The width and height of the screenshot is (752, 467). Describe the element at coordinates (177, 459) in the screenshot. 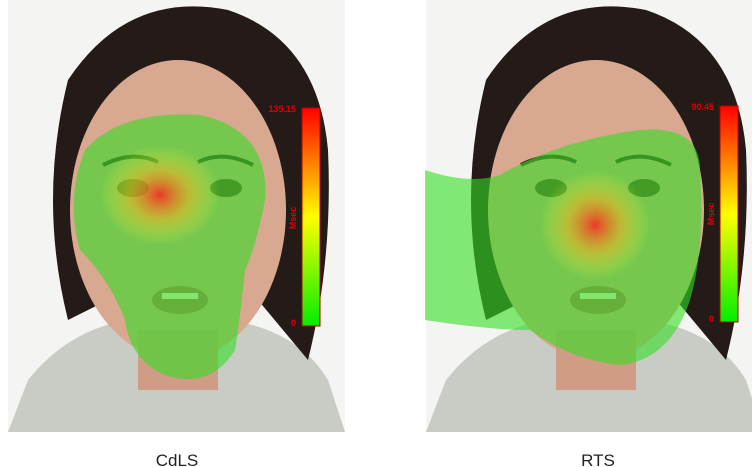

I see `caption: CdLS` at that location.